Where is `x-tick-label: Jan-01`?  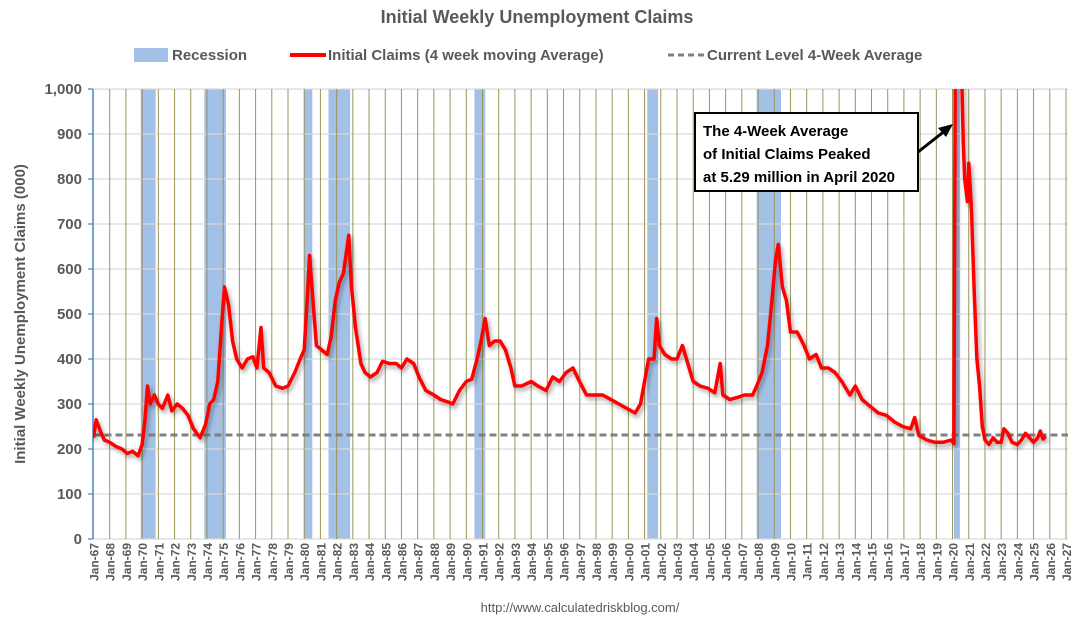
x-tick-label: Jan-01 is located at coordinates (646, 562).